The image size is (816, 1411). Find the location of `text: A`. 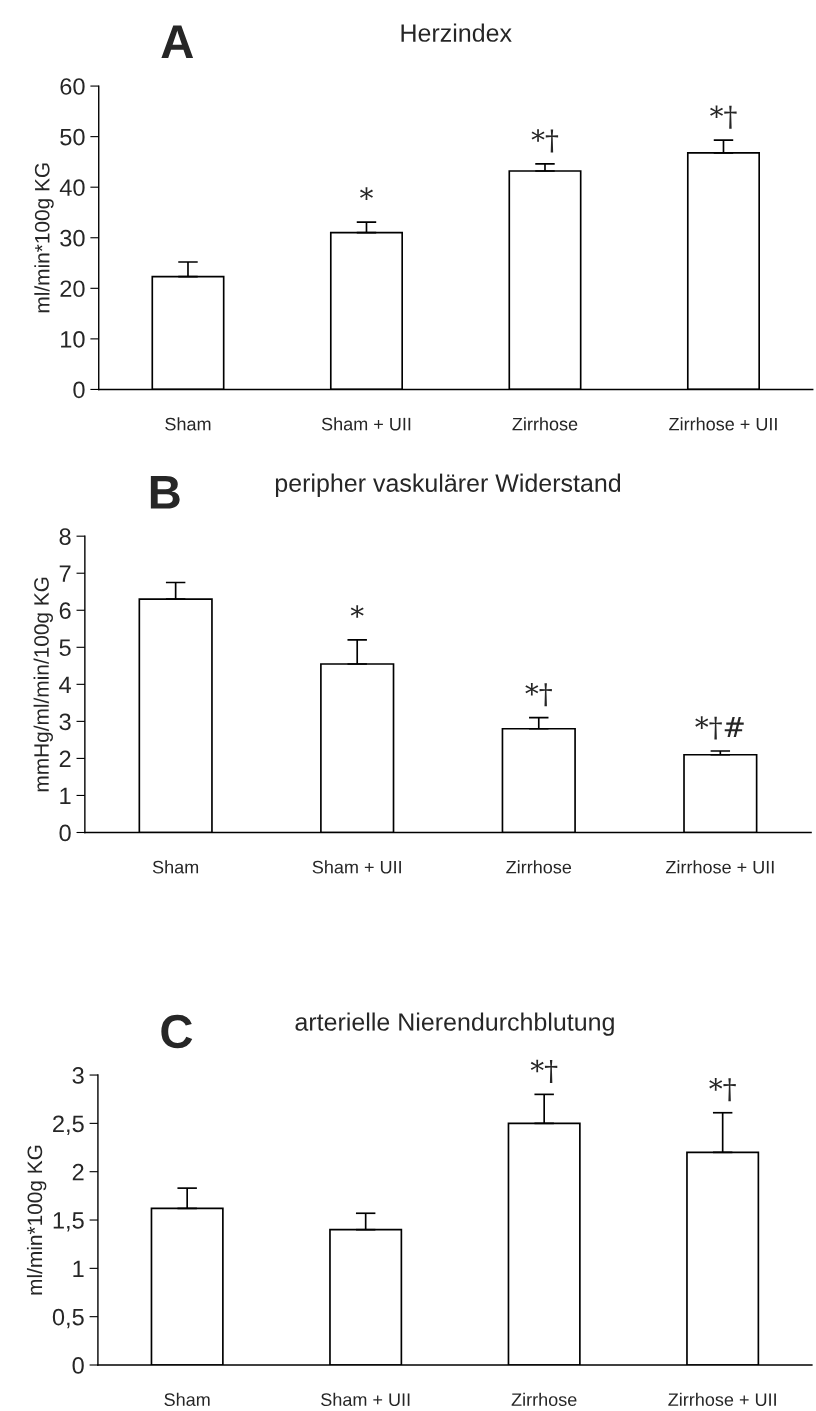

text: A is located at coordinates (177, 42).